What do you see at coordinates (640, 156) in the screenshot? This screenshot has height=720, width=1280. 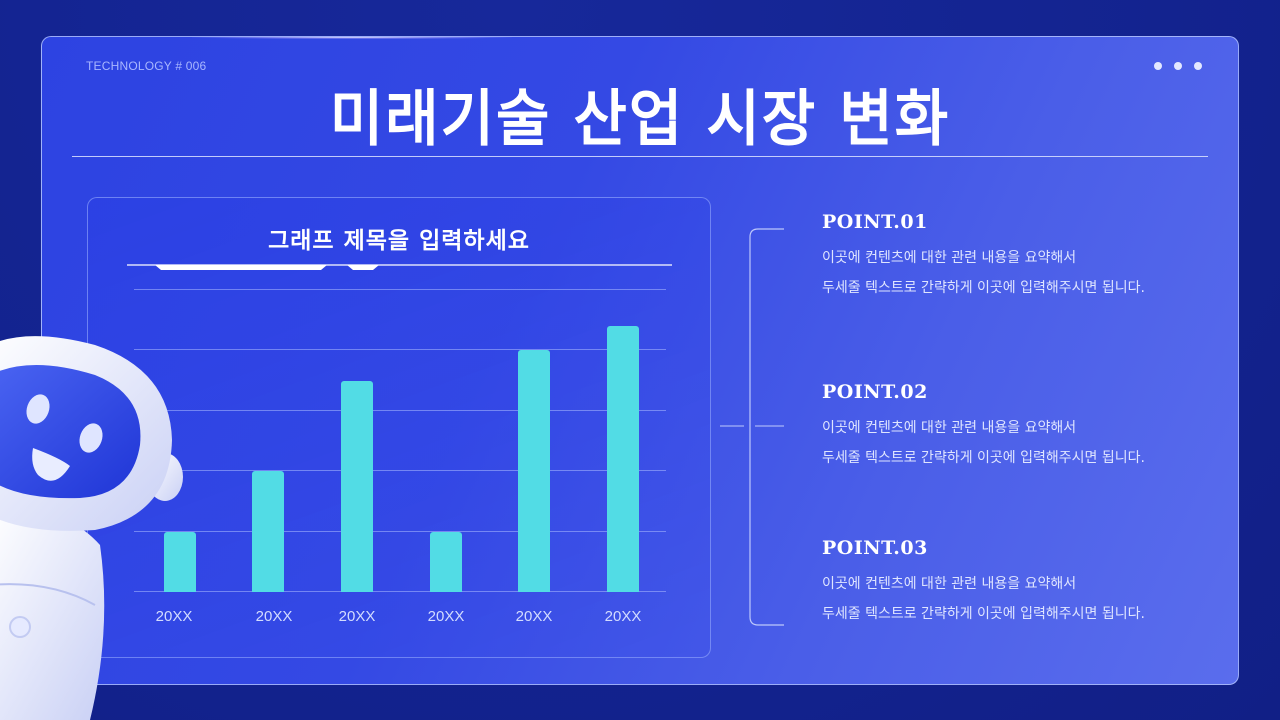 I see `title-divider` at bounding box center [640, 156].